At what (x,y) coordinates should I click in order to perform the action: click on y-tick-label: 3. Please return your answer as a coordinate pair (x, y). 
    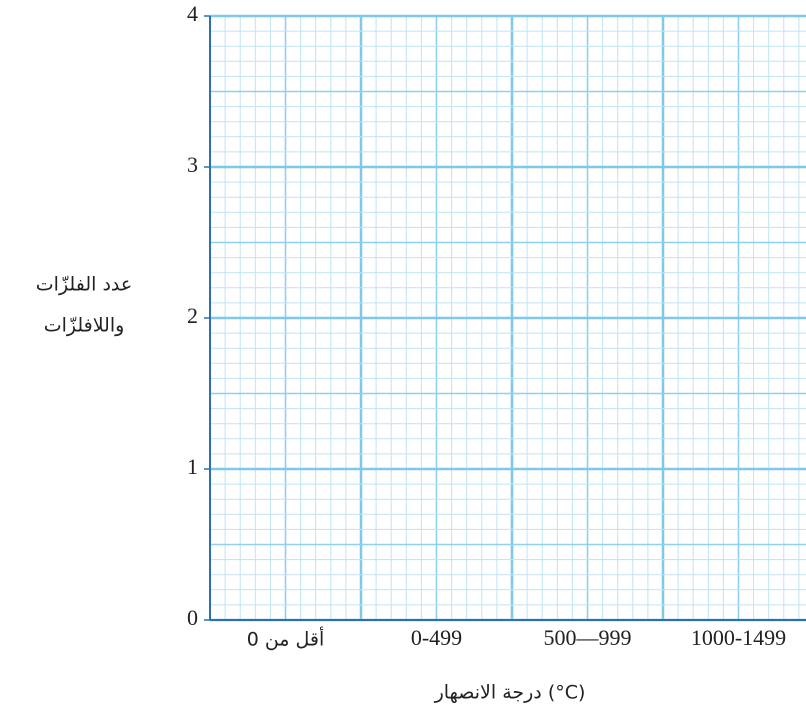
    Looking at the image, I should click on (192, 164).